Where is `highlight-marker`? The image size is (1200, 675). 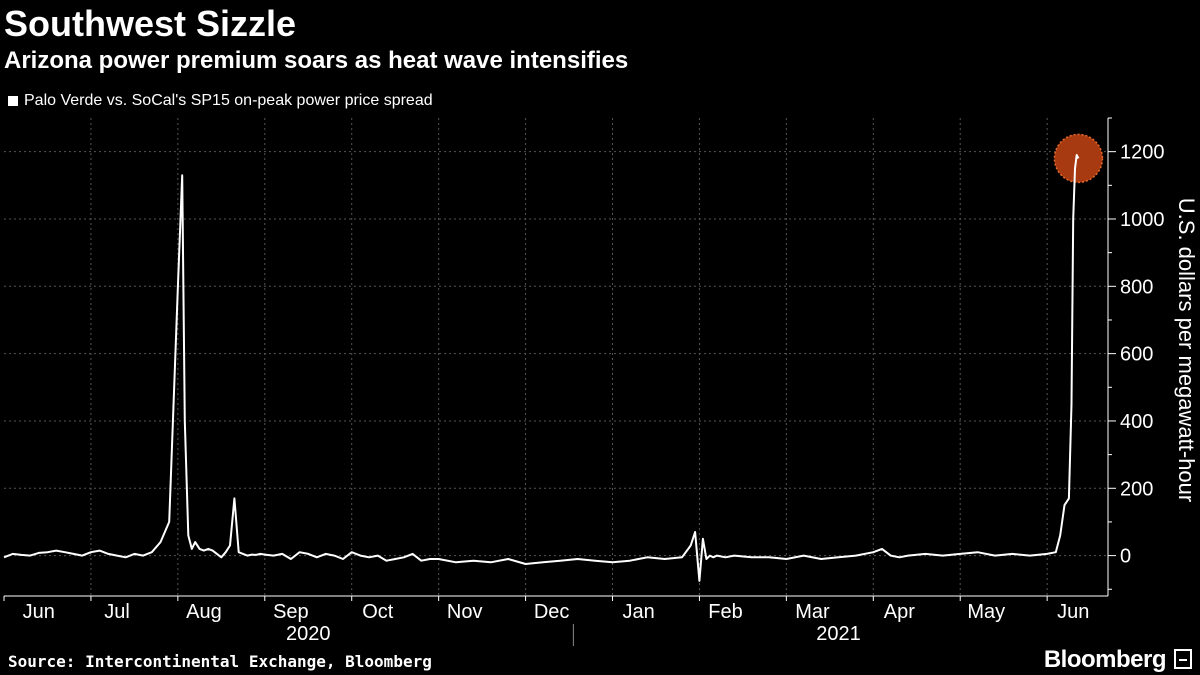 highlight-marker is located at coordinates (1078, 158).